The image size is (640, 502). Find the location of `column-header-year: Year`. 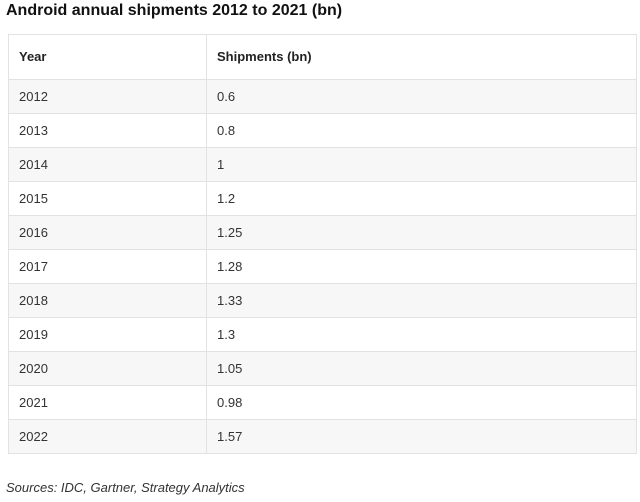

column-header-year: Year is located at coordinates (107, 57).